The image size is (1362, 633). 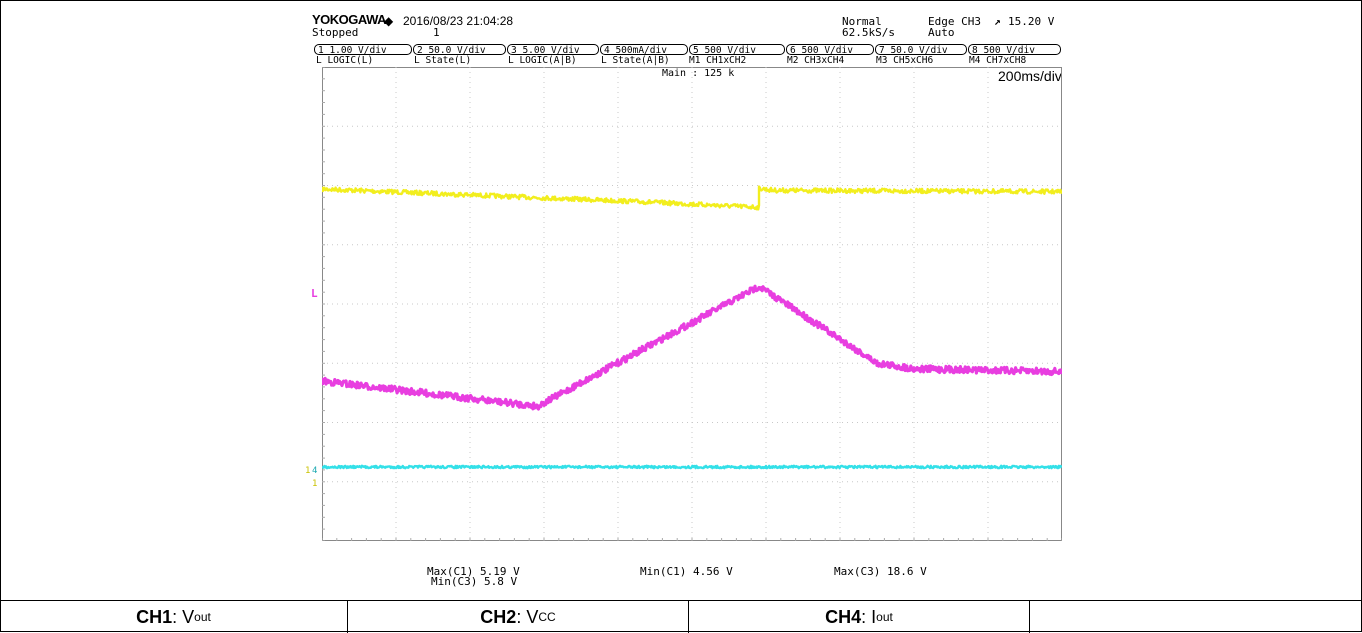 What do you see at coordinates (718, 60) in the screenshot?
I see `ch5-sub: M1 CH1xCH2` at bounding box center [718, 60].